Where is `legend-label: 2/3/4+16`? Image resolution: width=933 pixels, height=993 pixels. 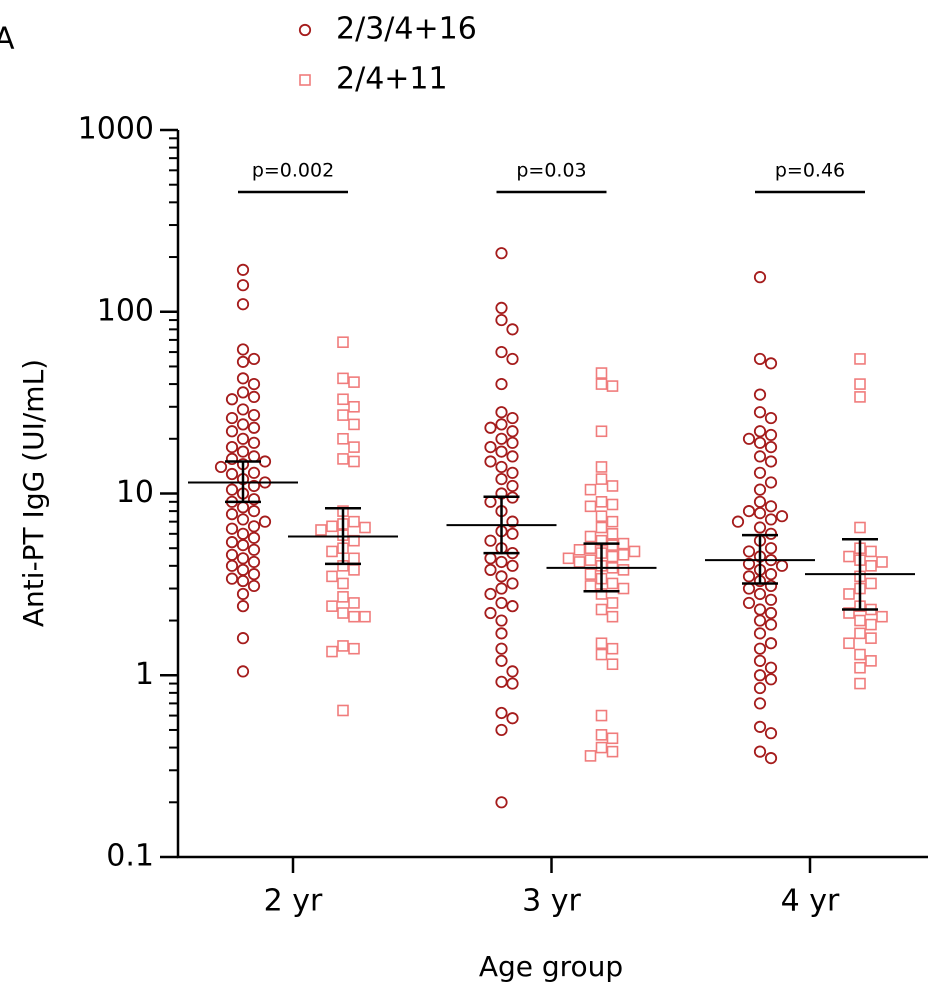
legend-label: 2/3/4+16 is located at coordinates (406, 29).